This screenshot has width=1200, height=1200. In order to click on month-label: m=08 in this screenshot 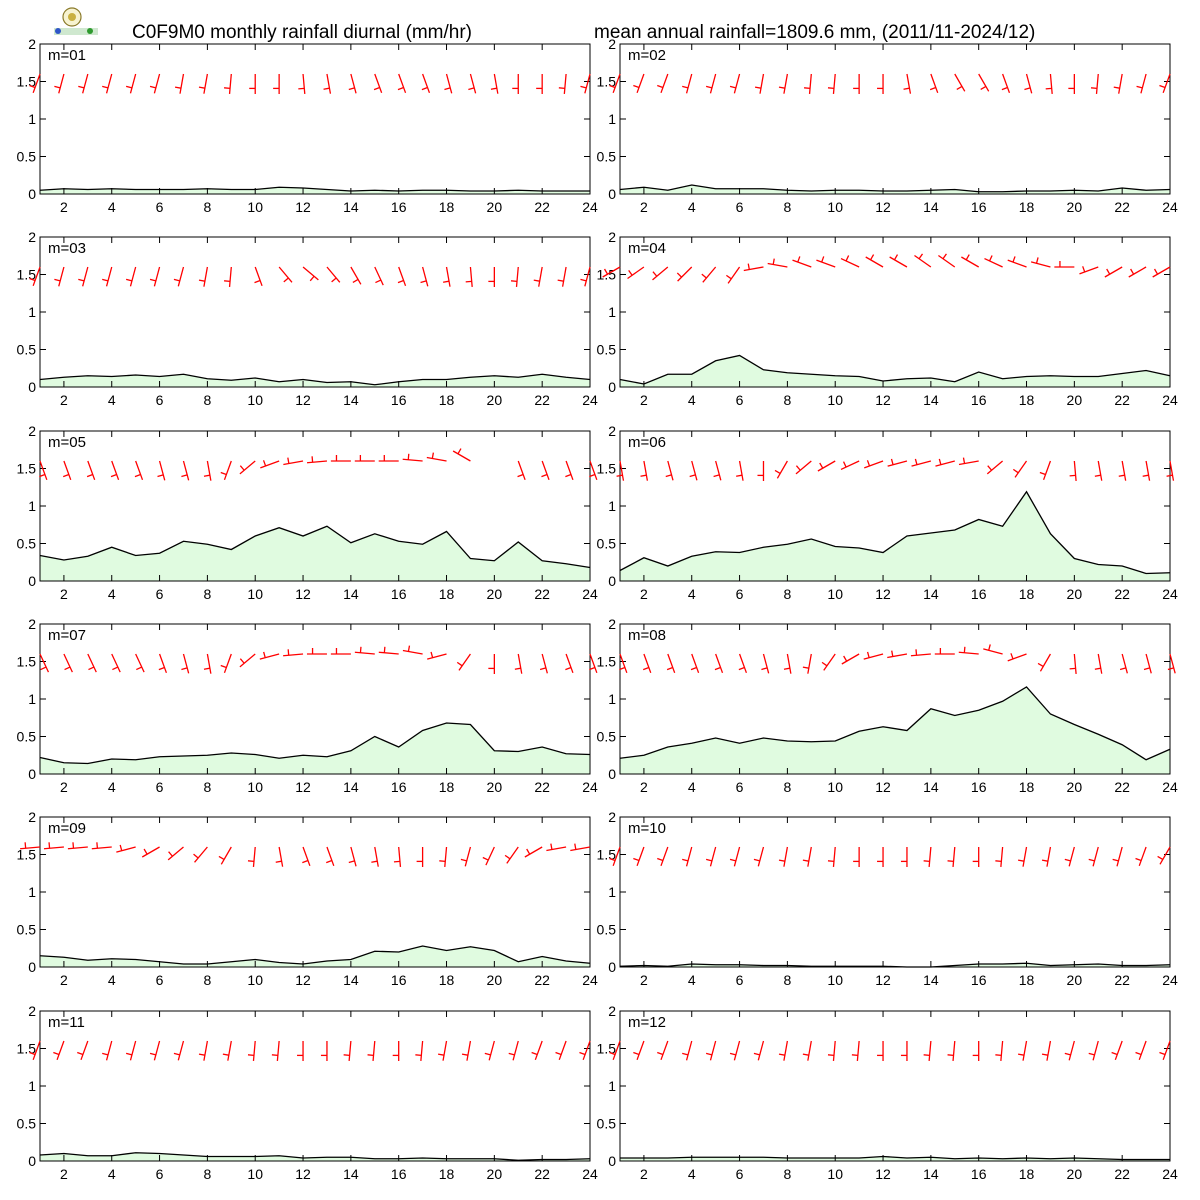, I will do `click(647, 635)`.